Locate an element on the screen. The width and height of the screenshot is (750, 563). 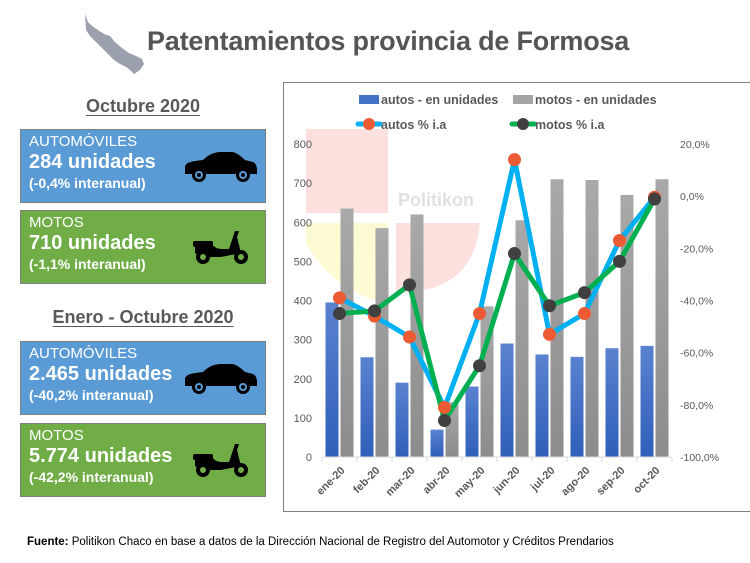
x-axis-label: ene-20 is located at coordinates (330, 481).